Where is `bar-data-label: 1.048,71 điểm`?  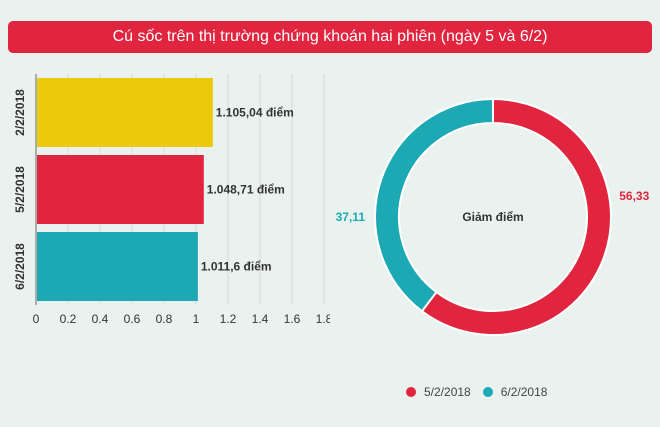
bar-data-label: 1.048,71 điểm is located at coordinates (246, 190).